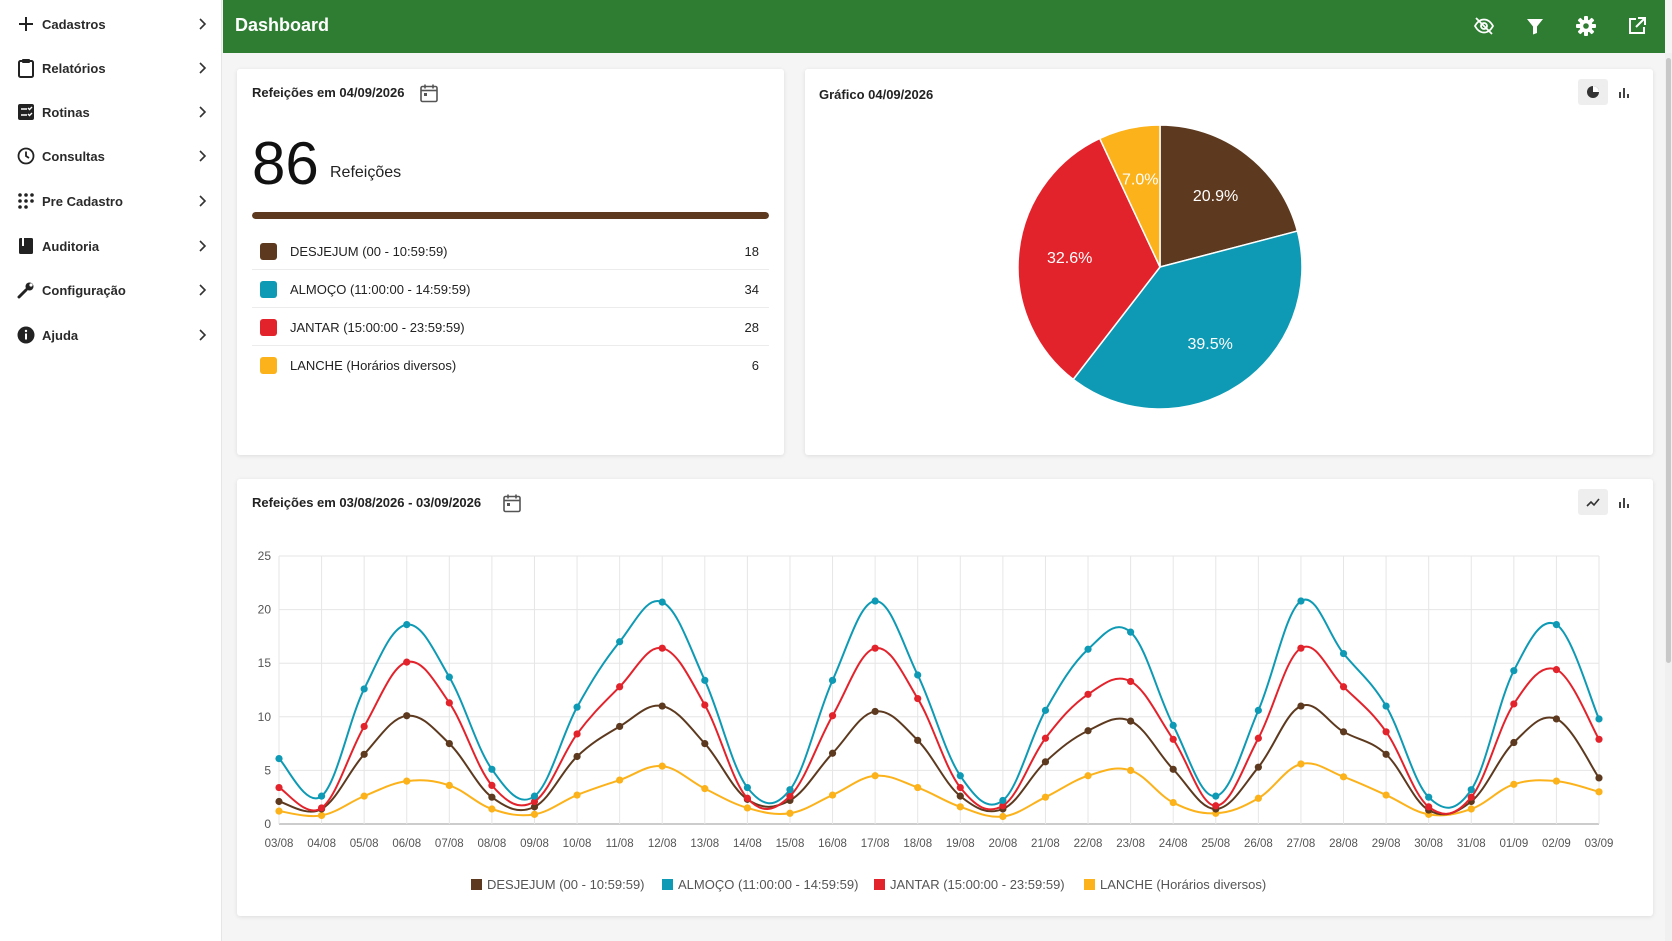 This screenshot has height=941, width=1672. What do you see at coordinates (366, 172) in the screenshot?
I see `total-meals-label: Refeições` at bounding box center [366, 172].